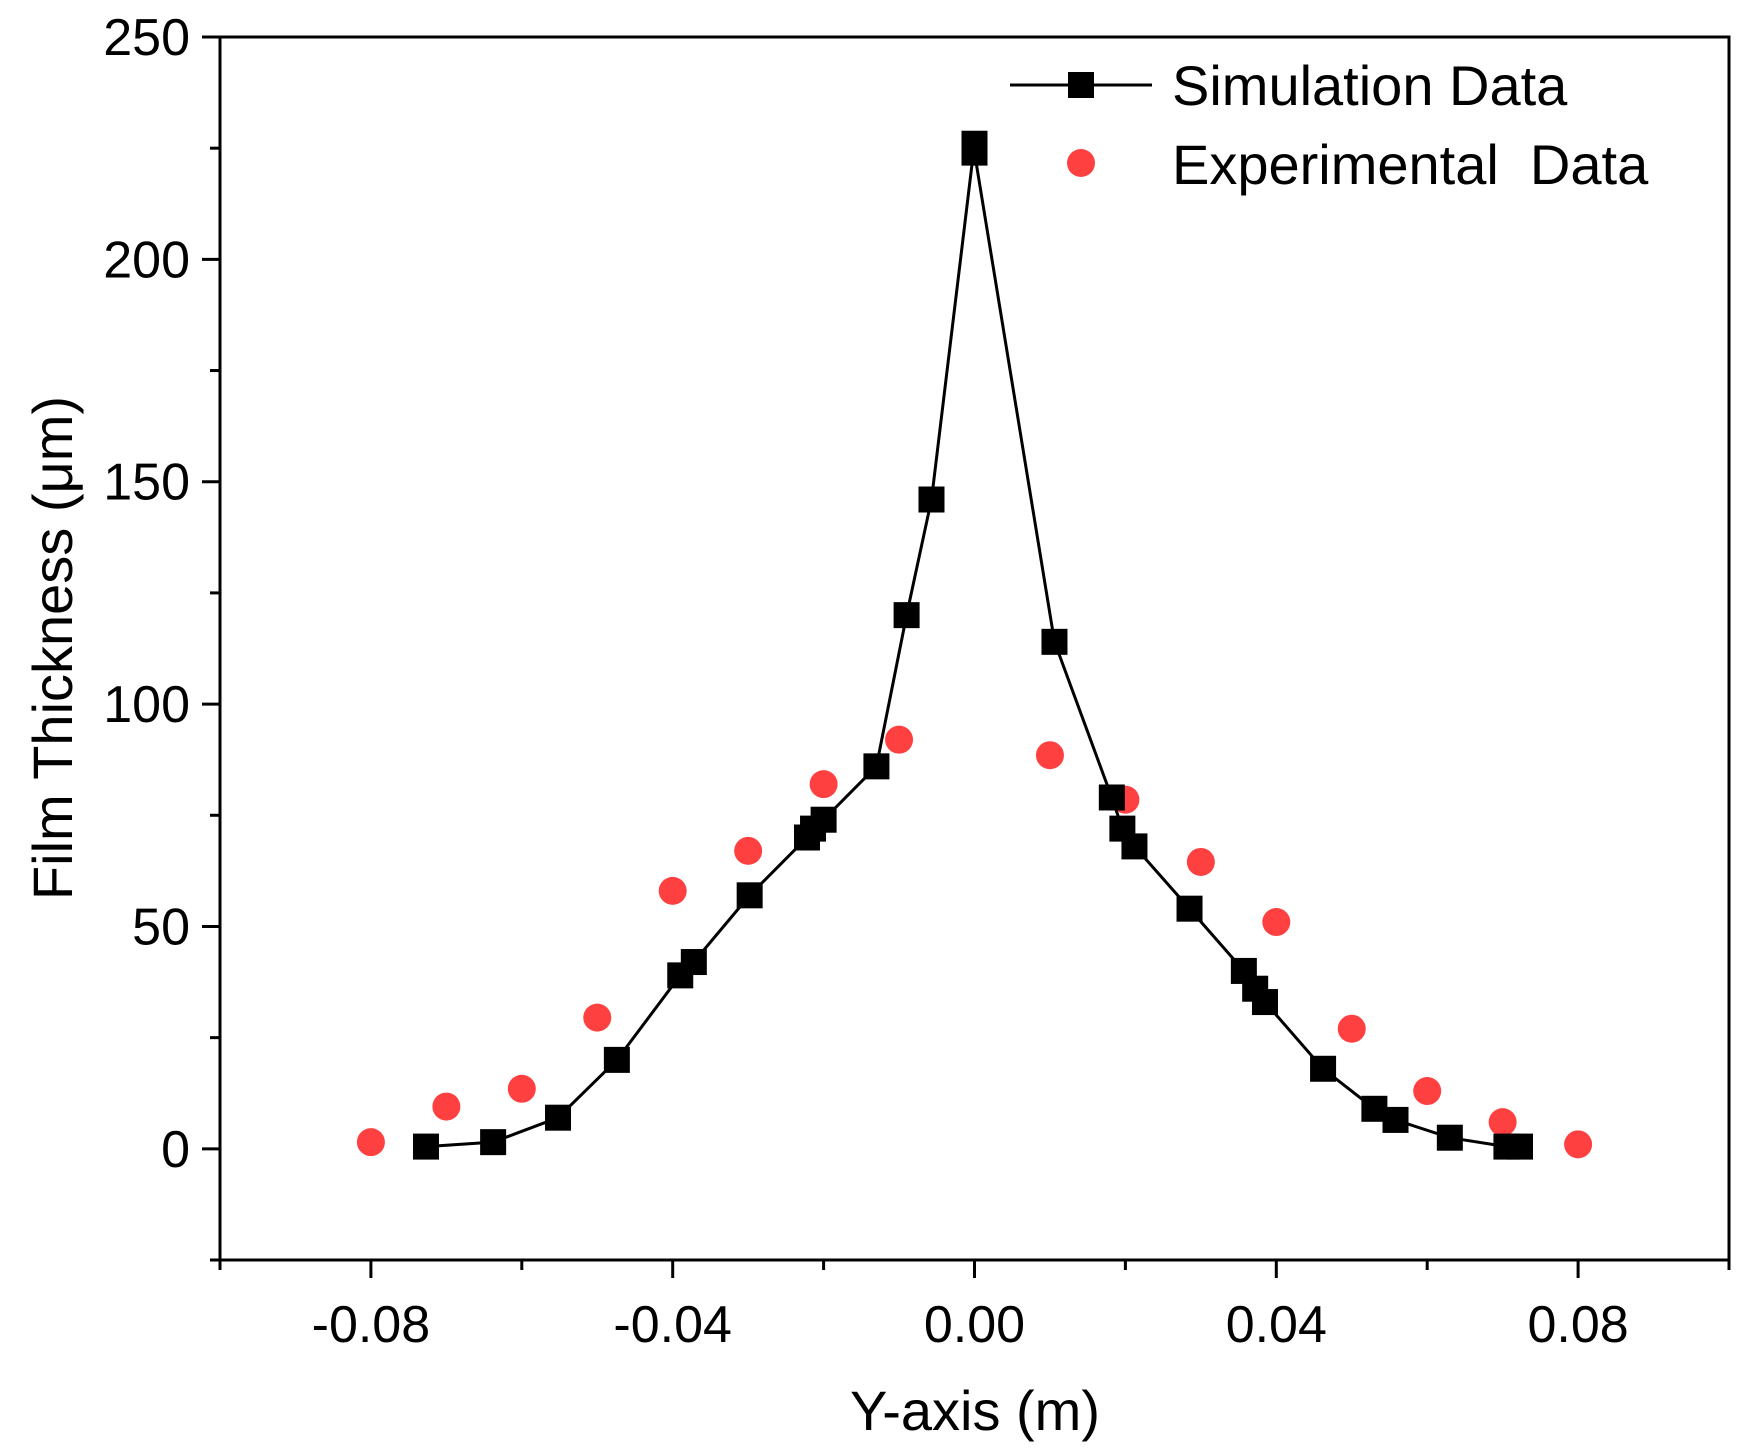 This screenshot has height=1452, width=1737. What do you see at coordinates (672, 1325) in the screenshot?
I see `x-tick-label: -0.04` at bounding box center [672, 1325].